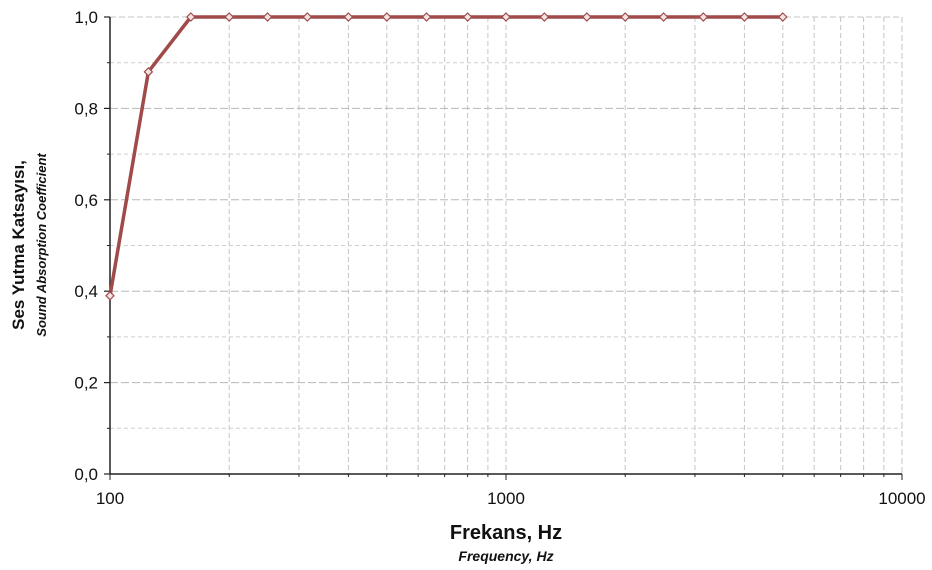 The image size is (932, 570). What do you see at coordinates (86, 108) in the screenshot?
I see `y-tick-label: 0,8` at bounding box center [86, 108].